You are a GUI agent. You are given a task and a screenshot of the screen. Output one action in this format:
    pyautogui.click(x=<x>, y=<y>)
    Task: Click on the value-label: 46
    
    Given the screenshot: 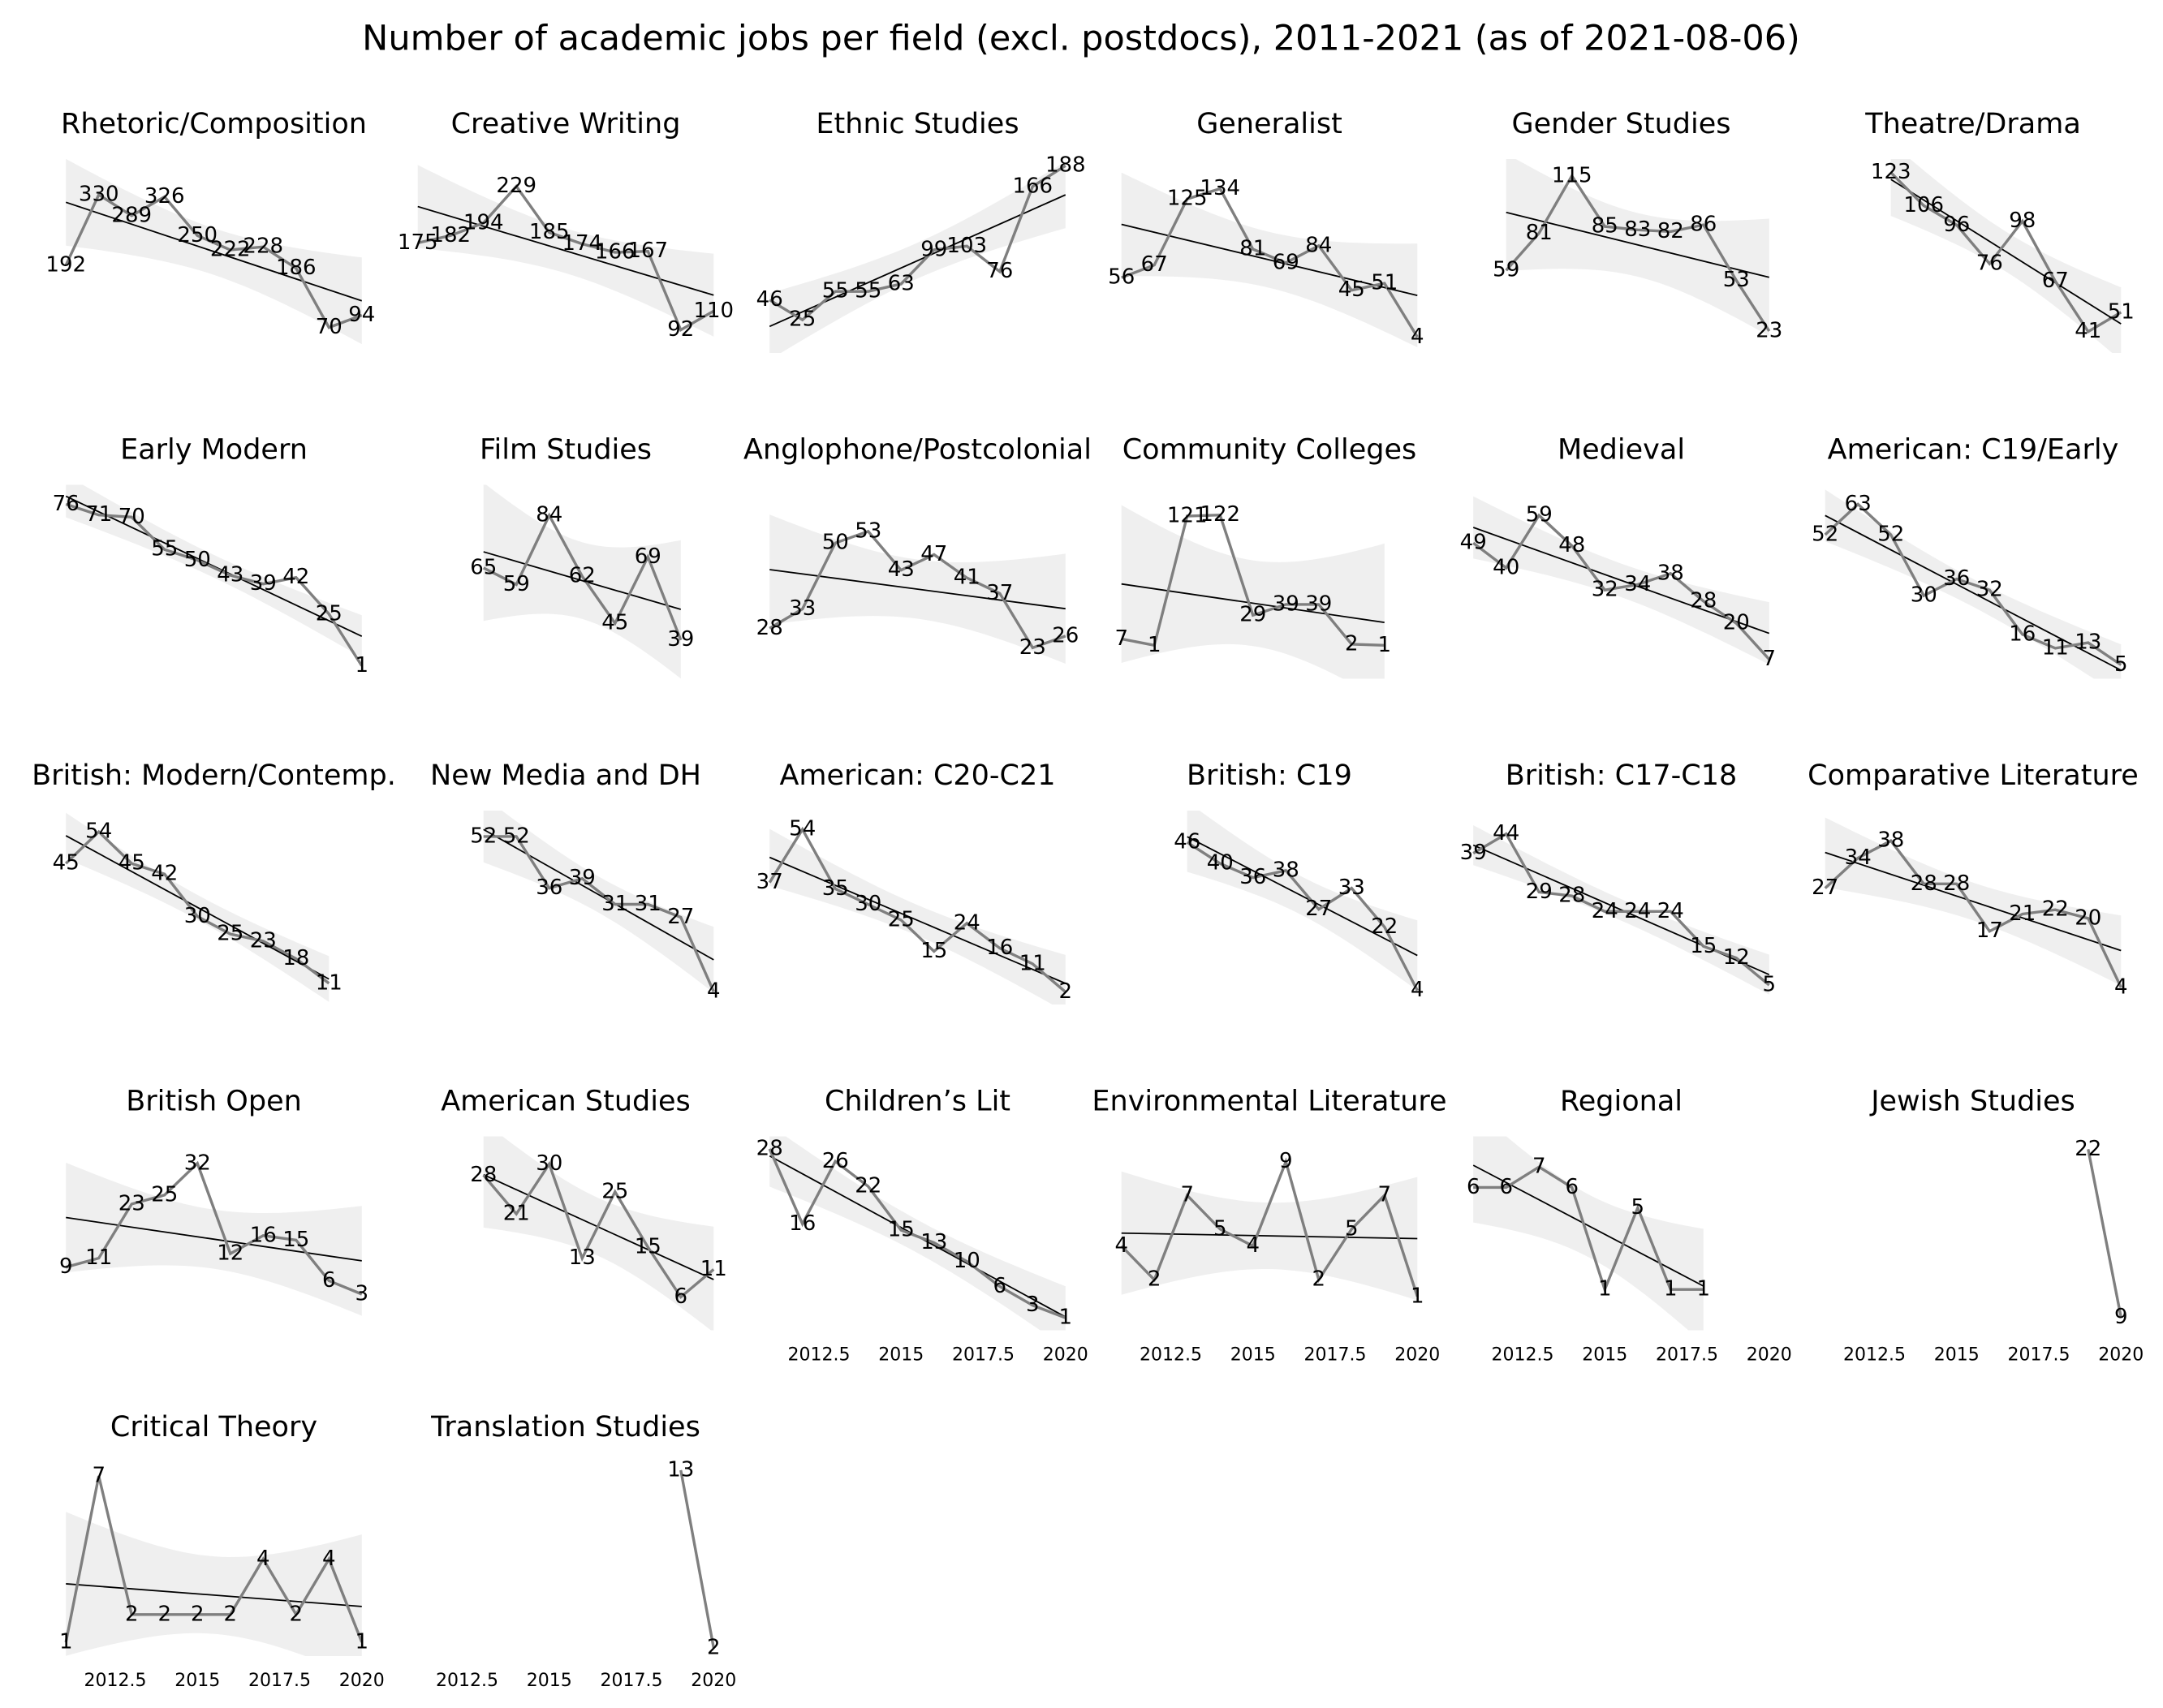 What is the action you would take?
    pyautogui.click(x=1187, y=842)
    